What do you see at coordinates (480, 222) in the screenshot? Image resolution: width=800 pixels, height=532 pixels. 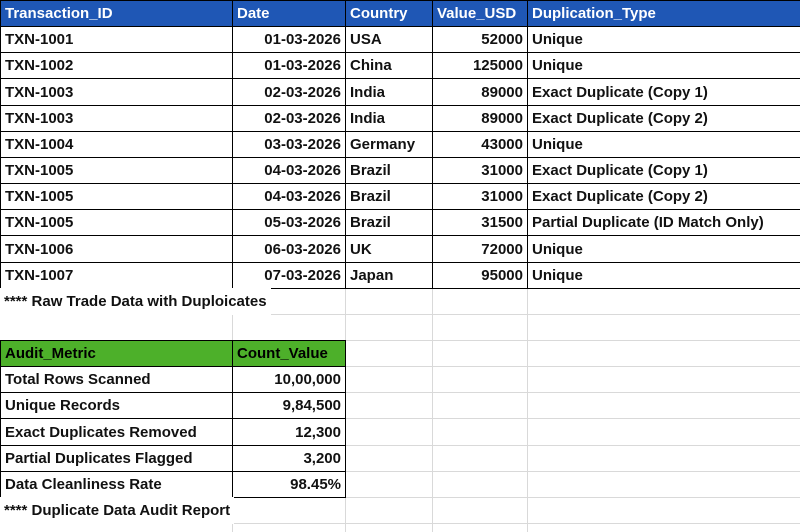 I see `table-cell: 31500` at bounding box center [480, 222].